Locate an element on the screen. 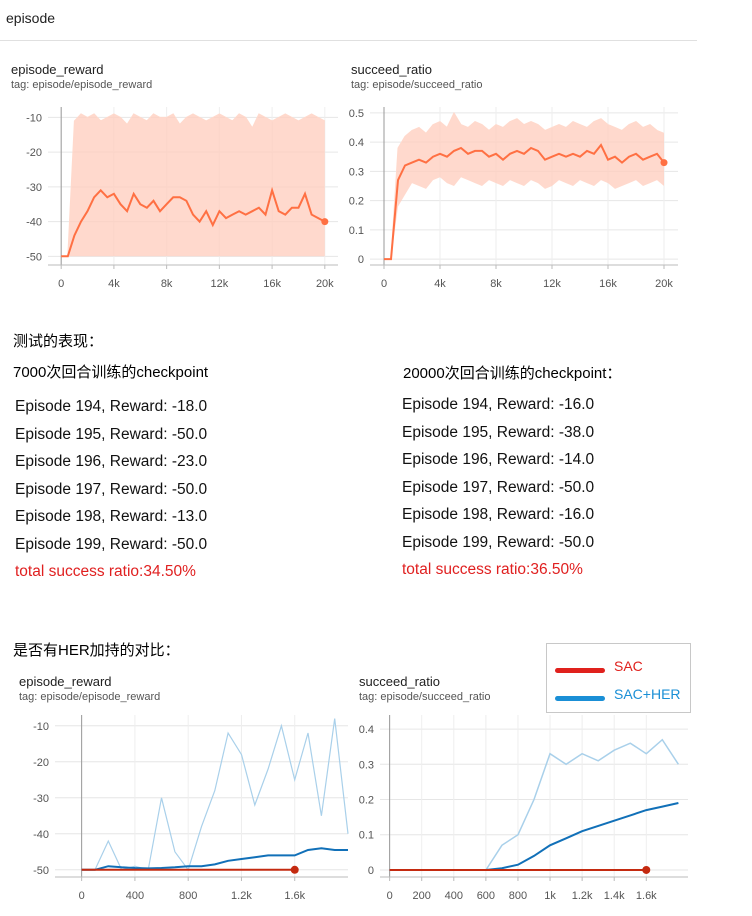  result-line: Episode 196, Reward: -14.0 is located at coordinates (498, 459).